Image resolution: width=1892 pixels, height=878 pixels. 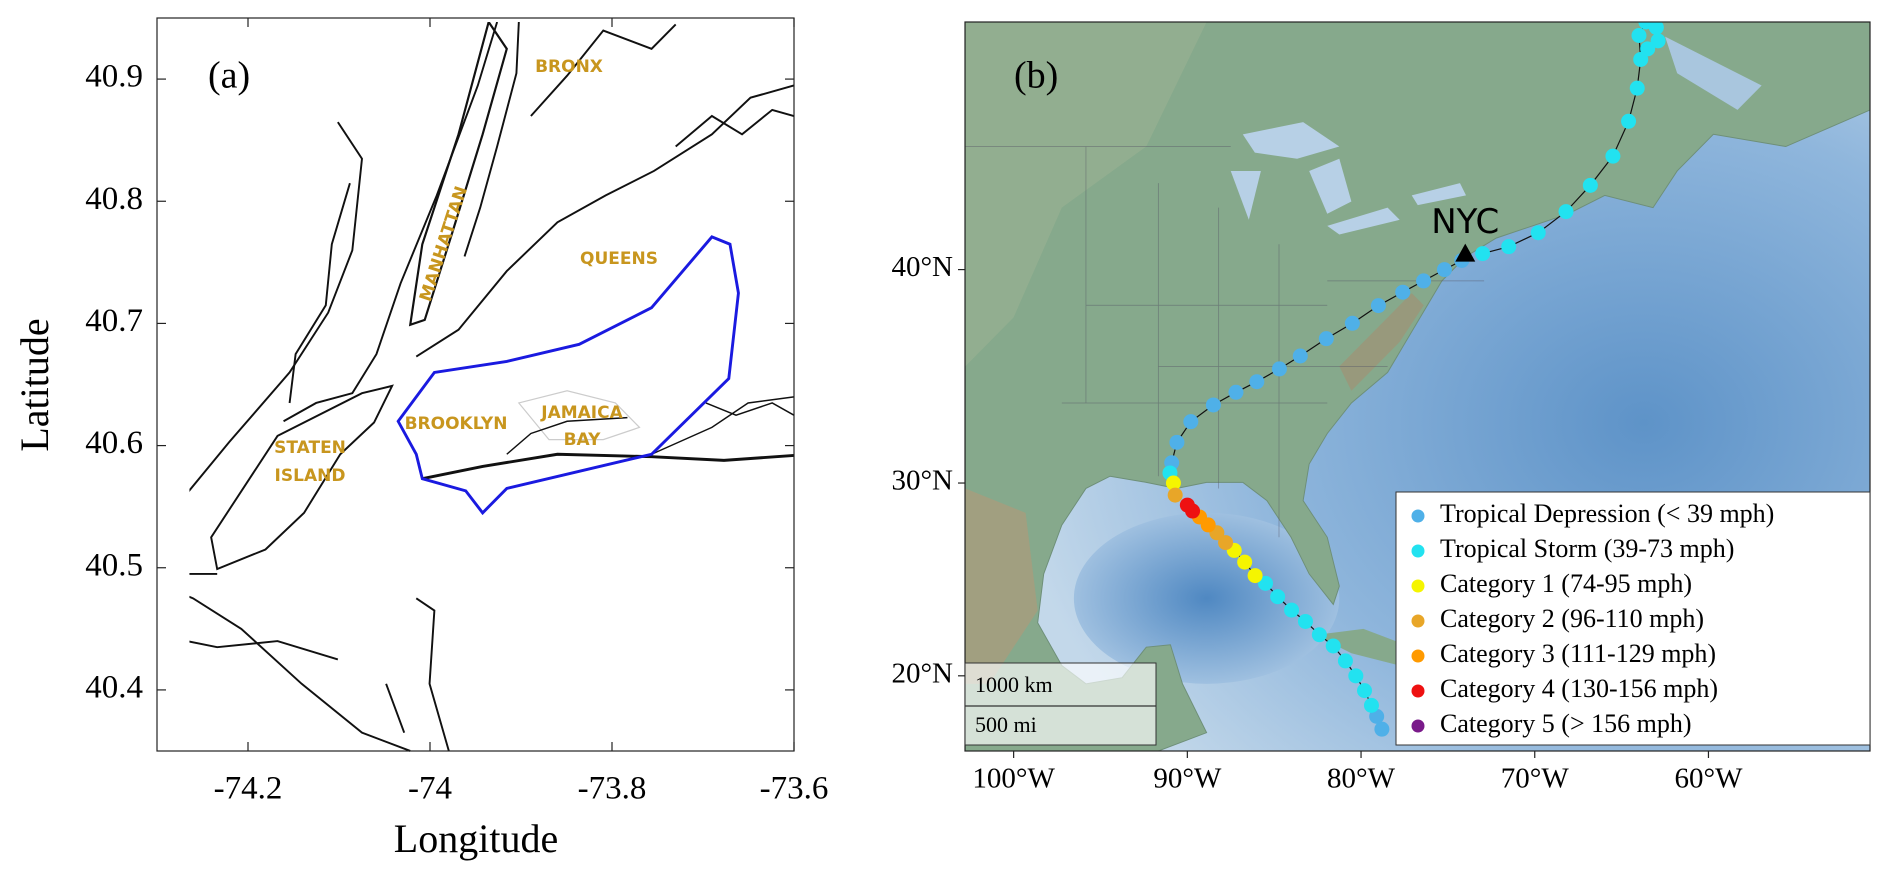 I want to click on y-axis-label: Latitude, so click(x=34, y=384).